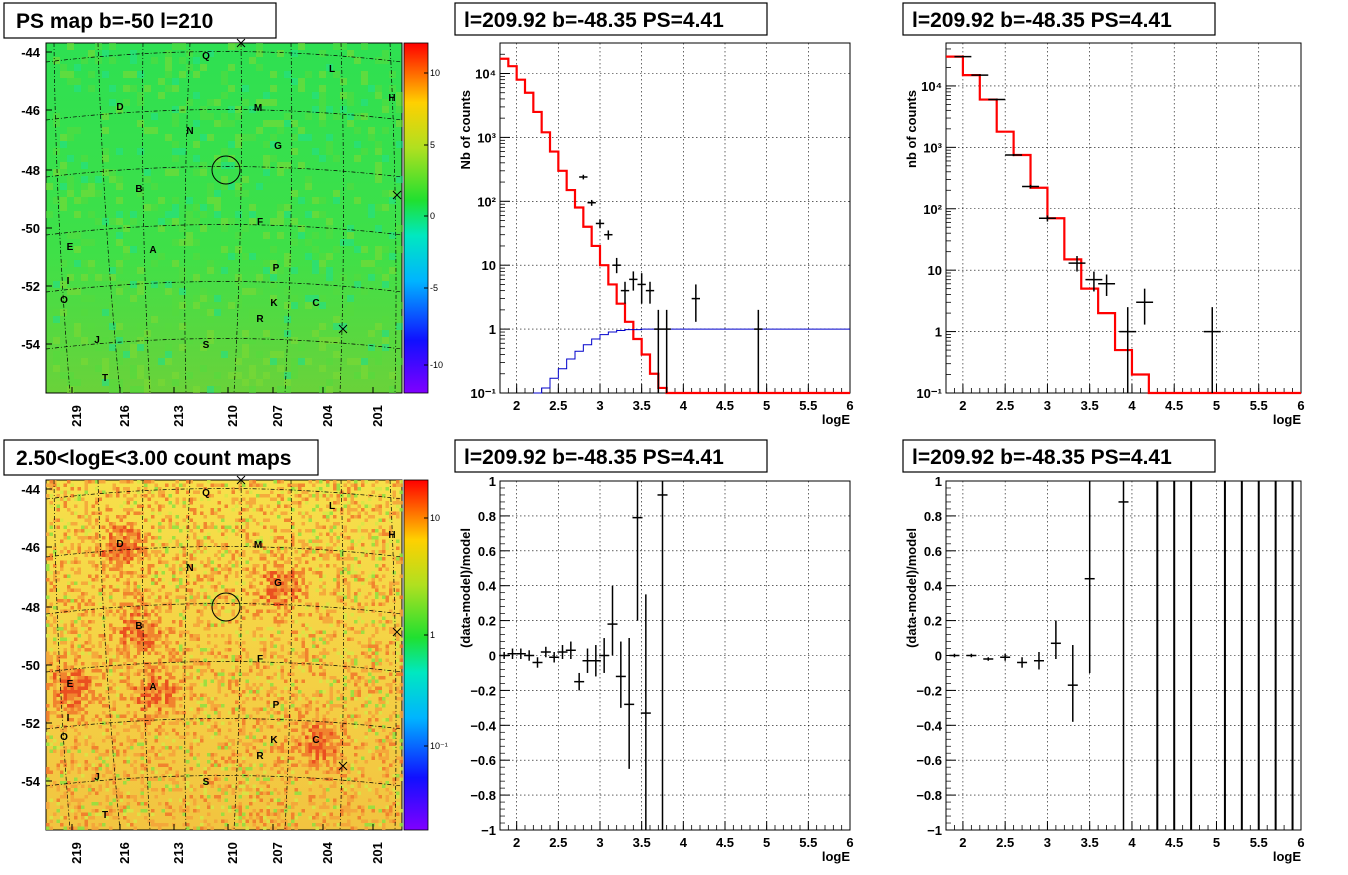  Describe the element at coordinates (224, 667) in the screenshot. I see `parallel-line` at that location.